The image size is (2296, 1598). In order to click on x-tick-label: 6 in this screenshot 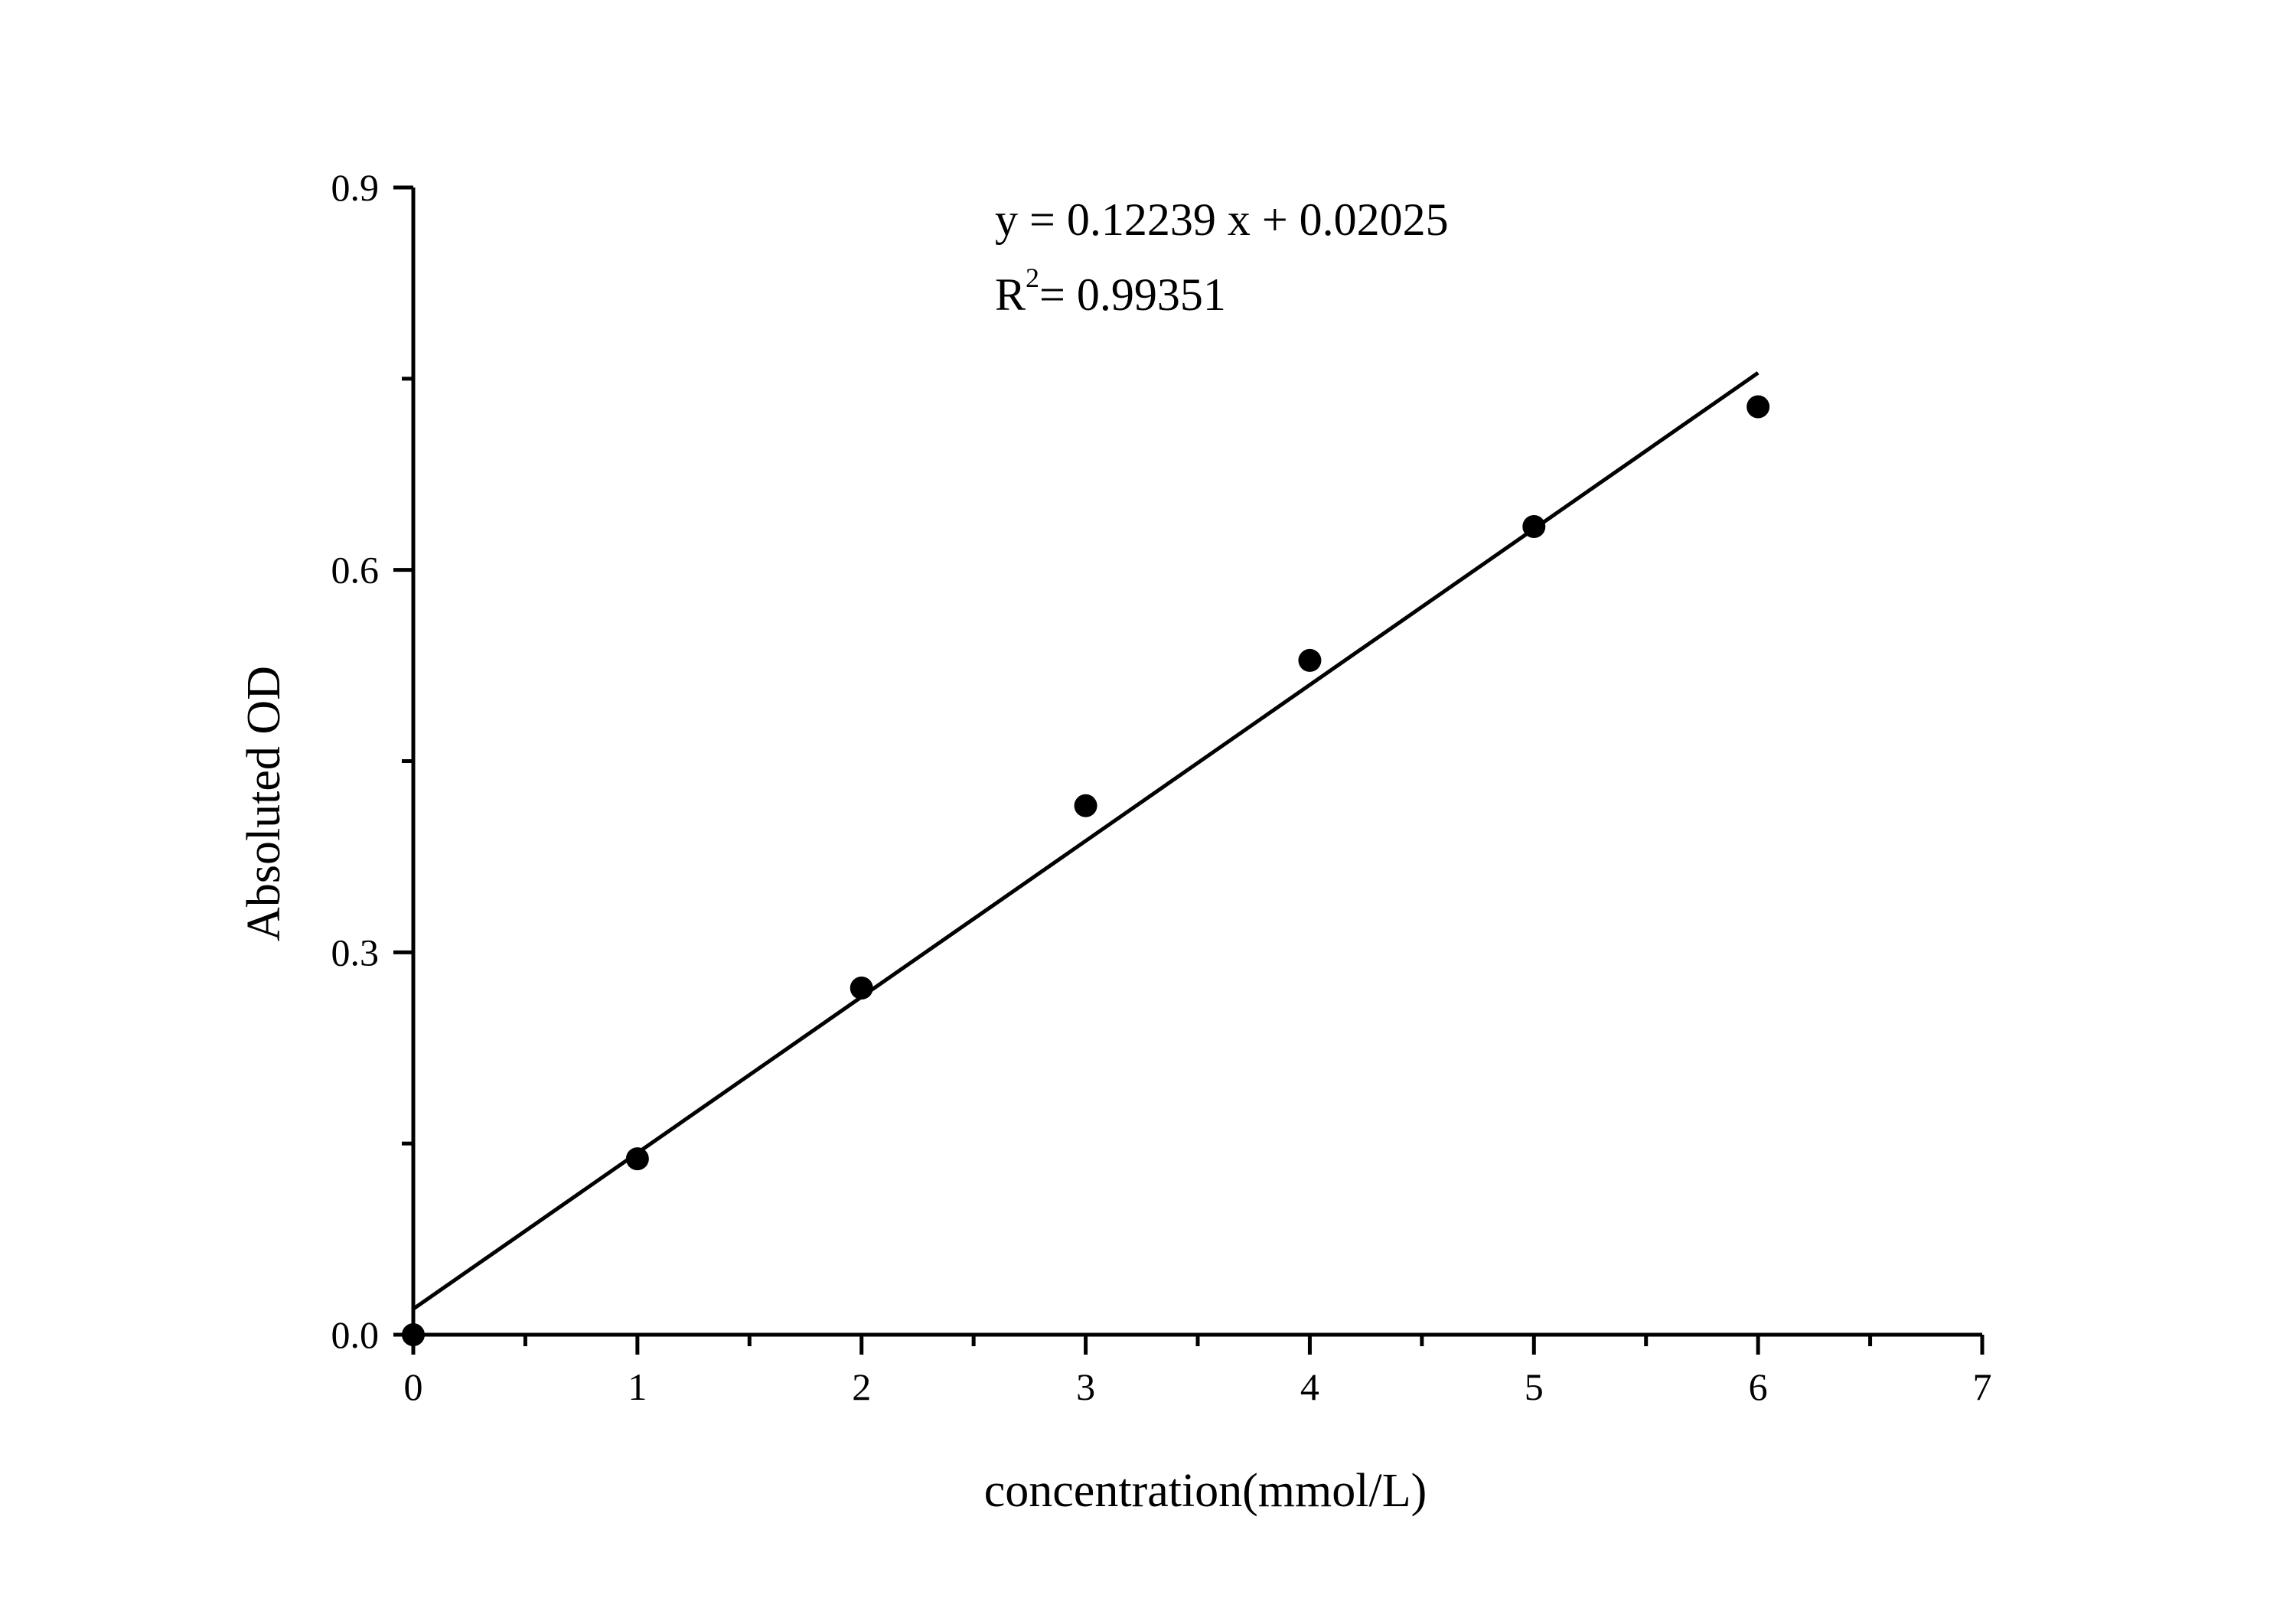, I will do `click(1758, 1386)`.